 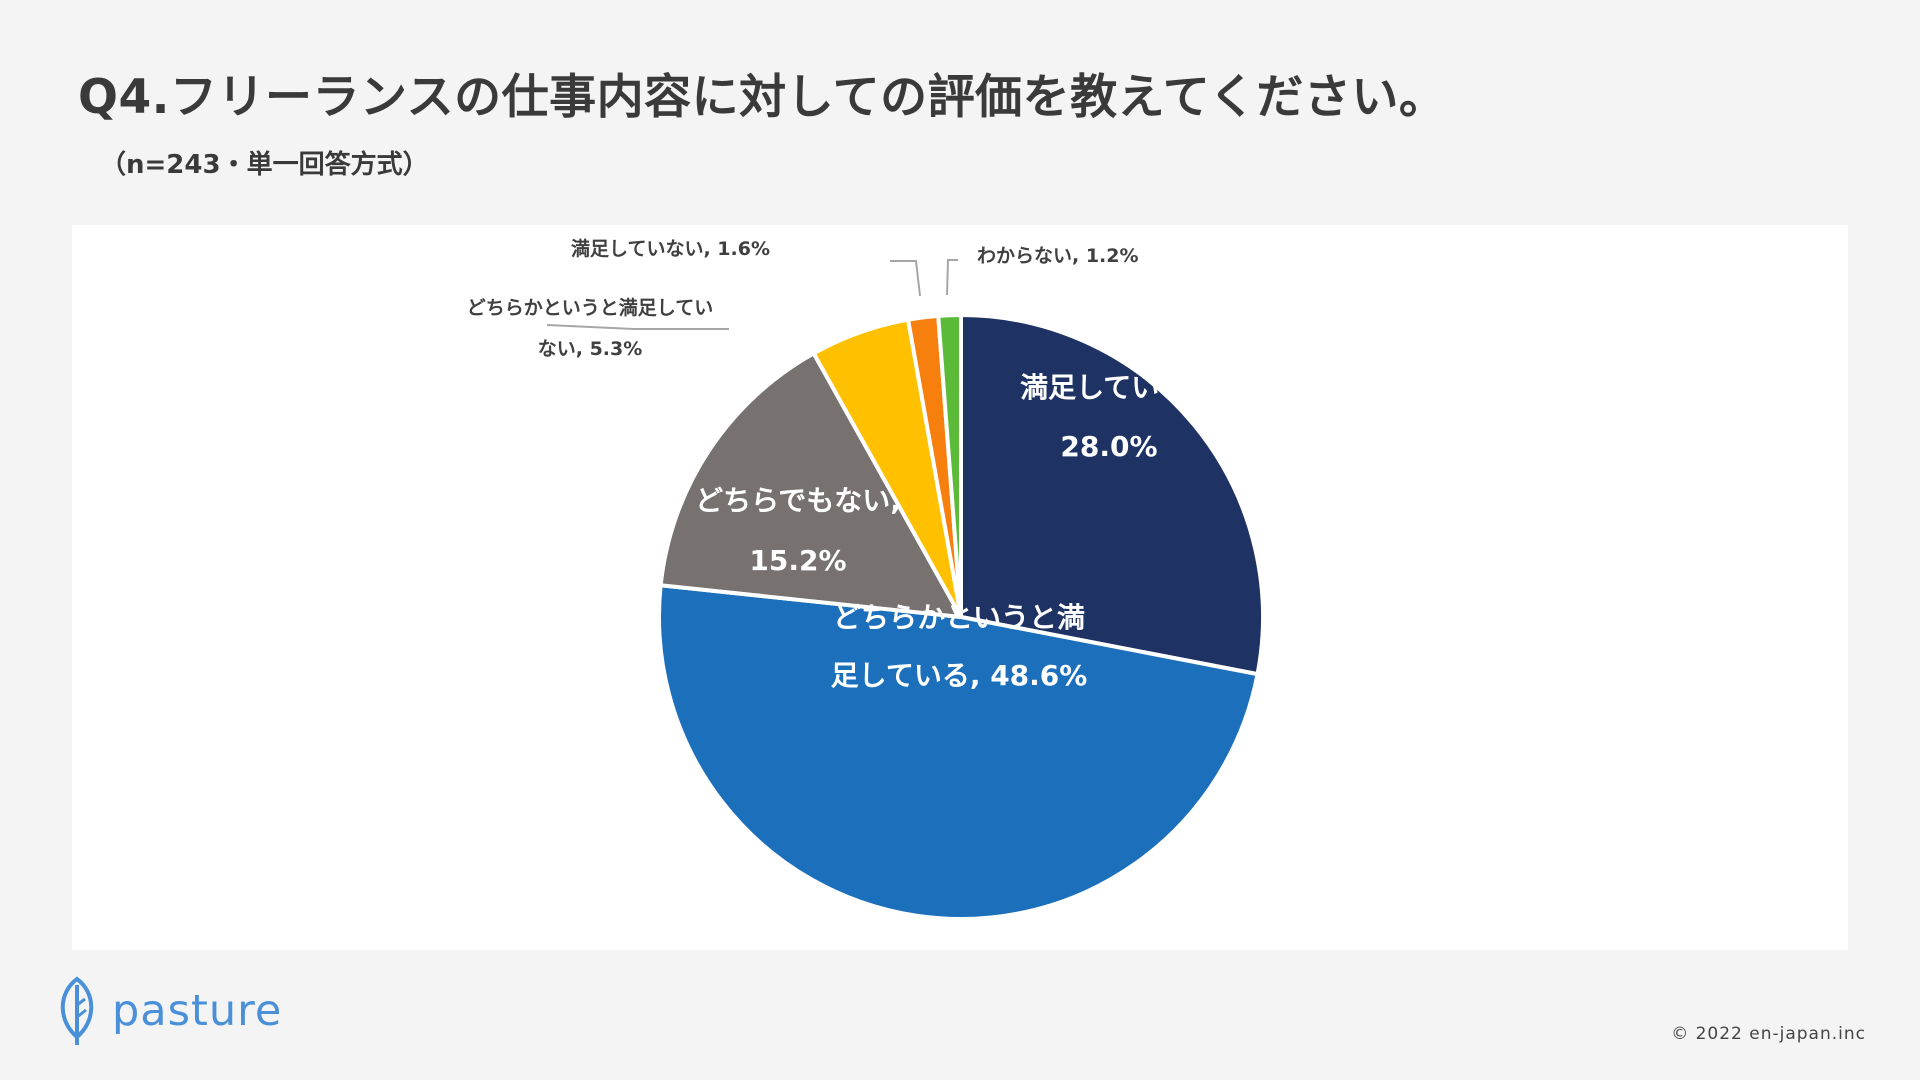 I want to click on data-label-neutral: どちらでもない,, so click(x=798, y=500).